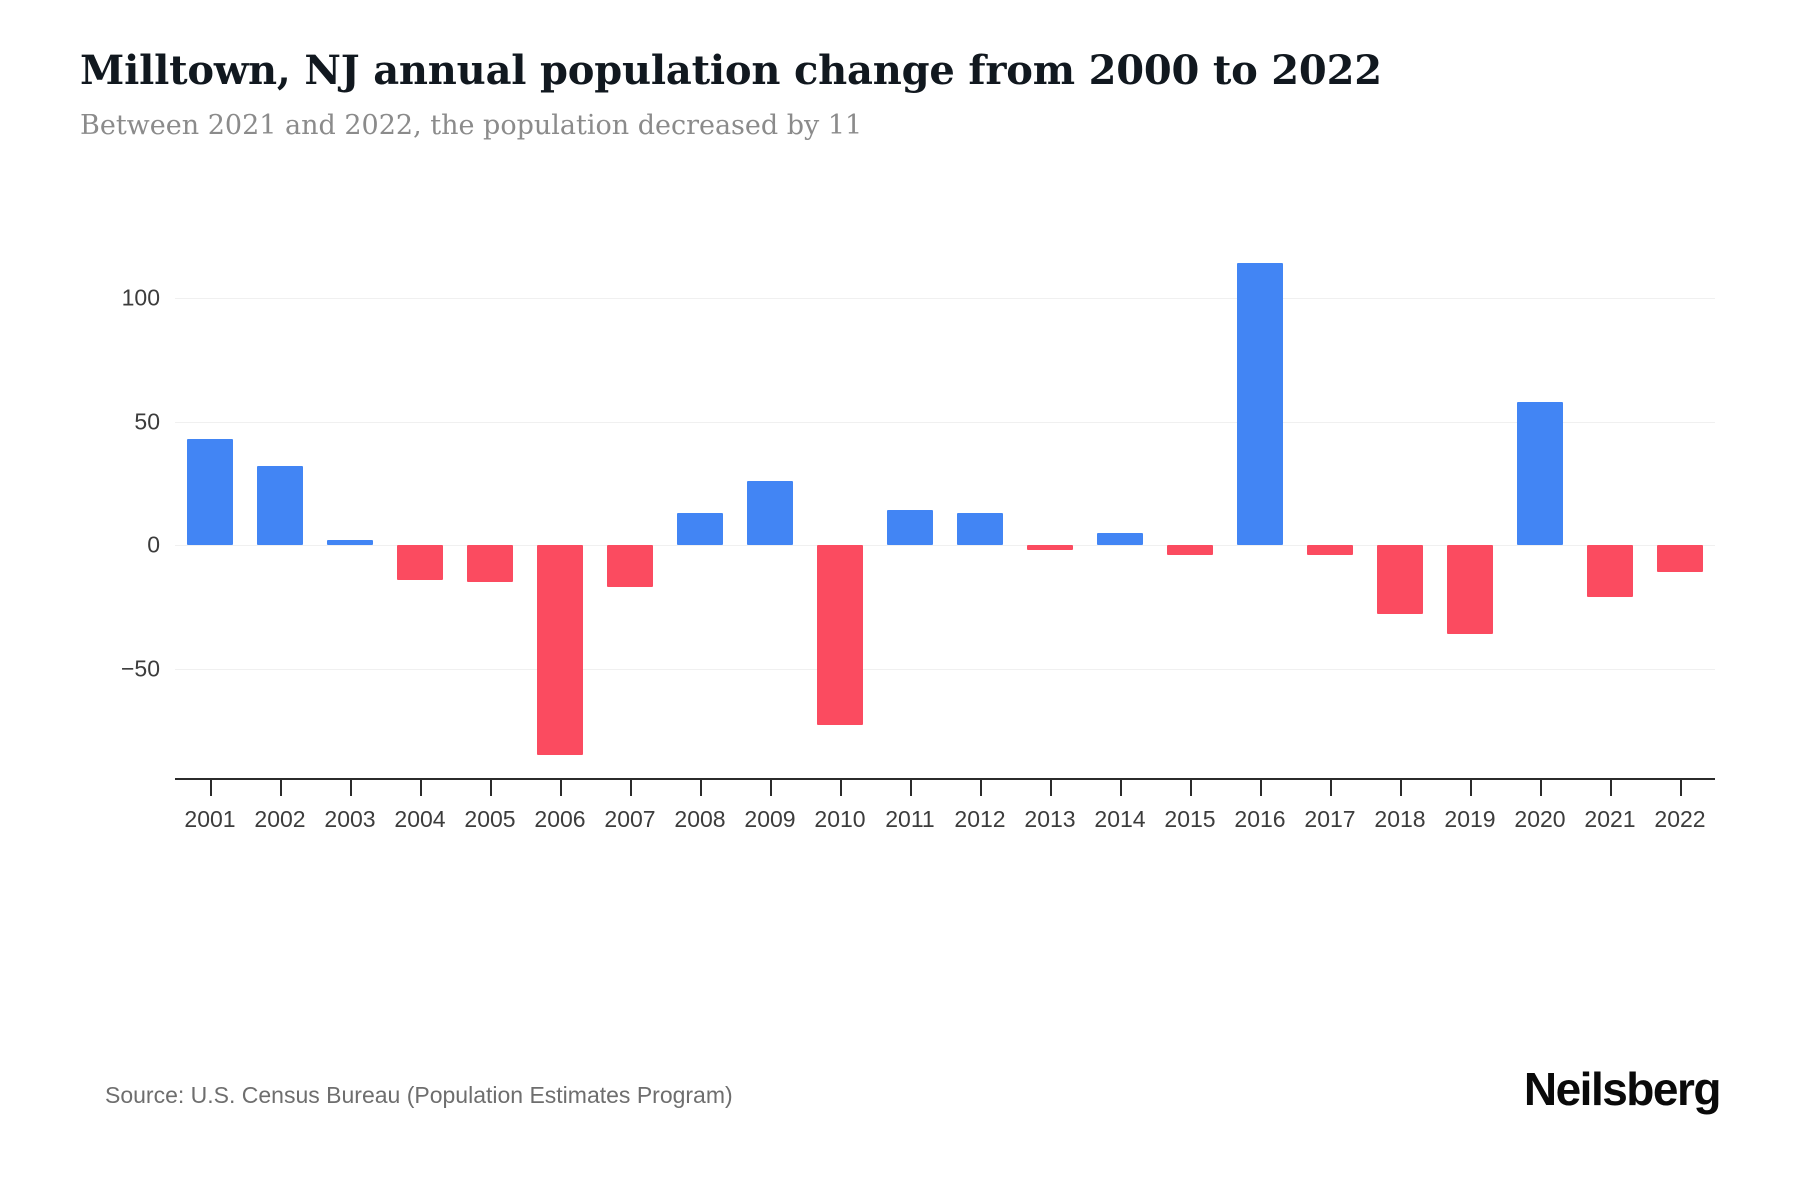 The height and width of the screenshot is (1200, 1800). I want to click on x-axis-tick-label-2003: 2003, so click(350, 819).